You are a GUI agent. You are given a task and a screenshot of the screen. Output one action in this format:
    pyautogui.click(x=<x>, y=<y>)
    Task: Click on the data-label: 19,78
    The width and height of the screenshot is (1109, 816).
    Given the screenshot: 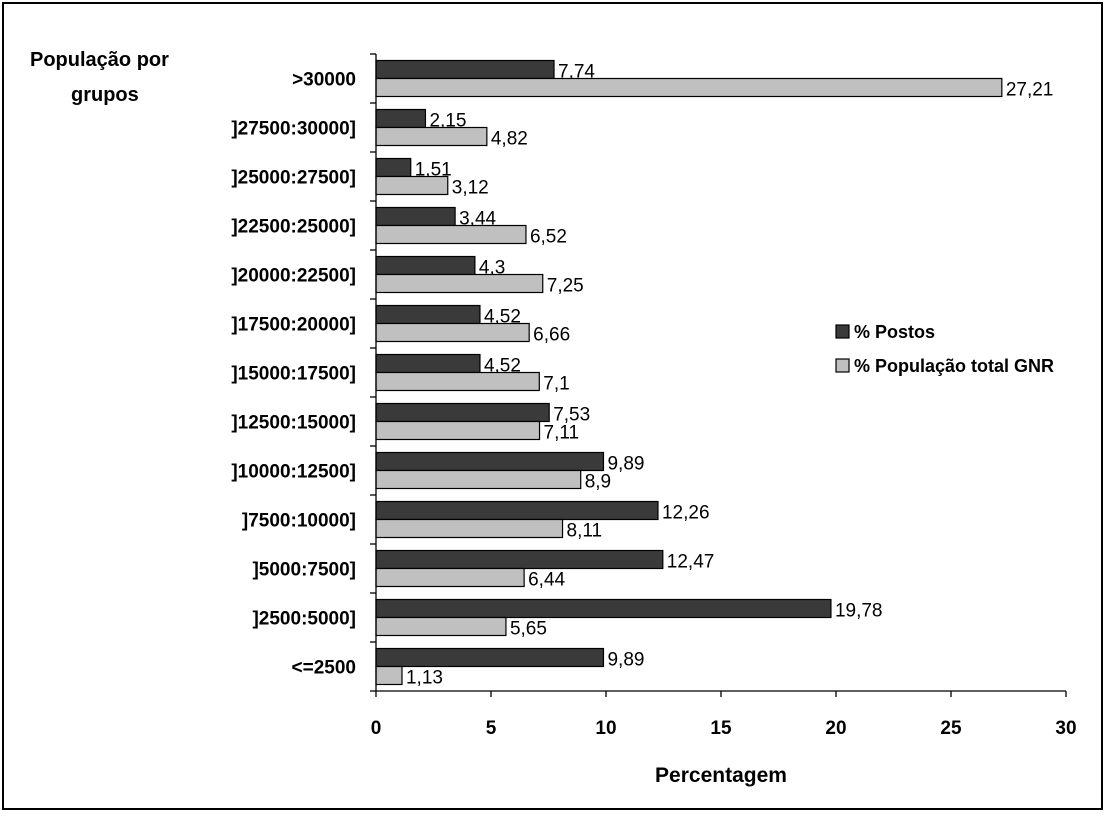 What is the action you would take?
    pyautogui.click(x=859, y=611)
    